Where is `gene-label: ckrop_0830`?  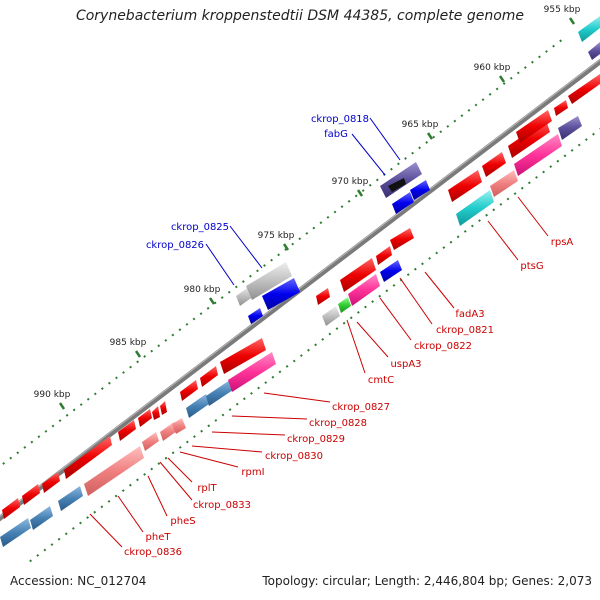
gene-label: ckrop_0830 is located at coordinates (294, 456).